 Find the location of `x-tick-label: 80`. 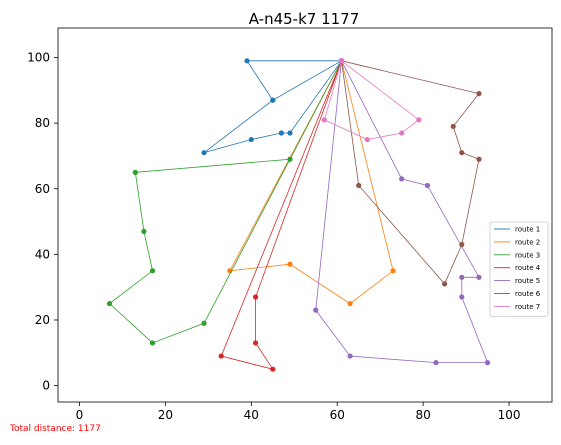

x-tick-label: 80 is located at coordinates (422, 415).